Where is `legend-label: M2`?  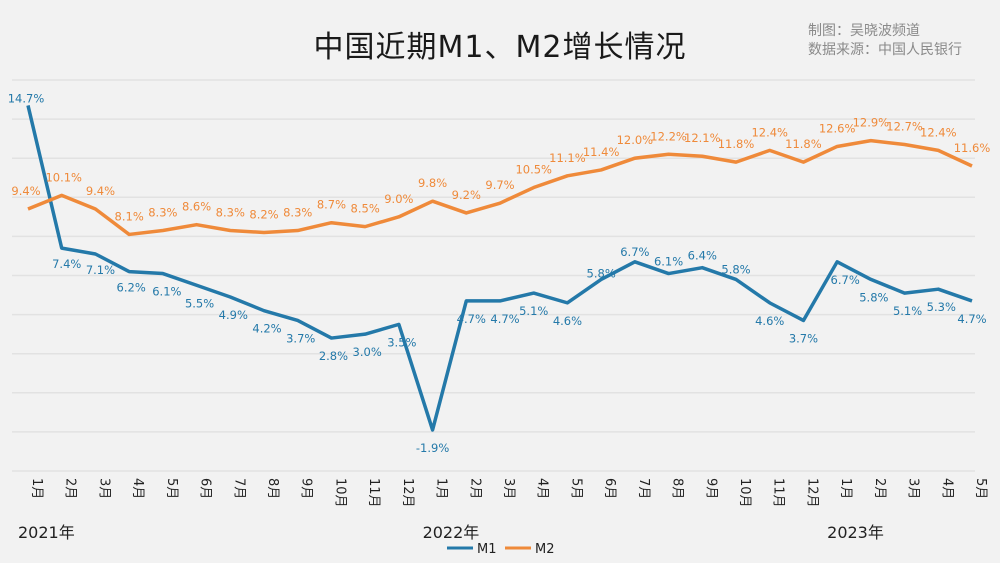 legend-label: M2 is located at coordinates (545, 549).